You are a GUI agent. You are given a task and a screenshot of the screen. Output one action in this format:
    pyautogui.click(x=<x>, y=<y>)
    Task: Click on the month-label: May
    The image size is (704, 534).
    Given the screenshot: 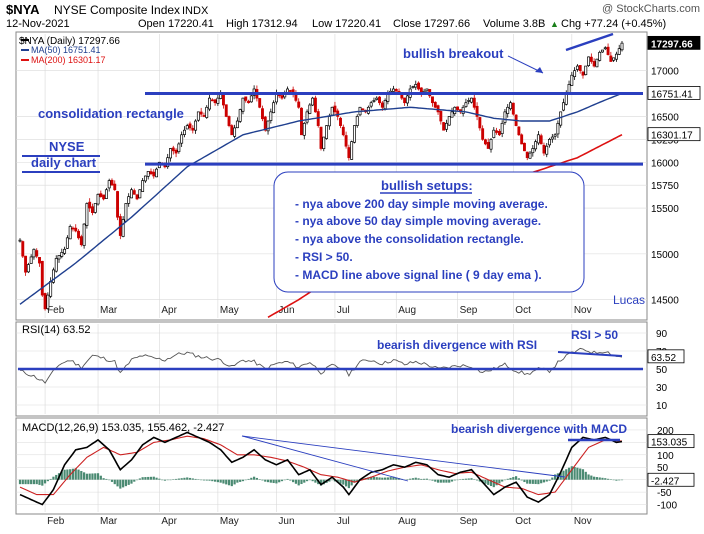 What is the action you would take?
    pyautogui.click(x=229, y=310)
    